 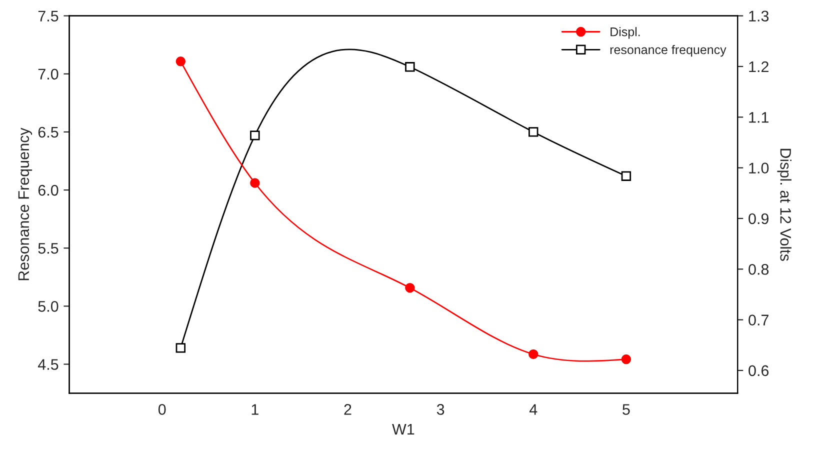 What do you see at coordinates (758, 320) in the screenshot?
I see `y2-tick-label: 0.7` at bounding box center [758, 320].